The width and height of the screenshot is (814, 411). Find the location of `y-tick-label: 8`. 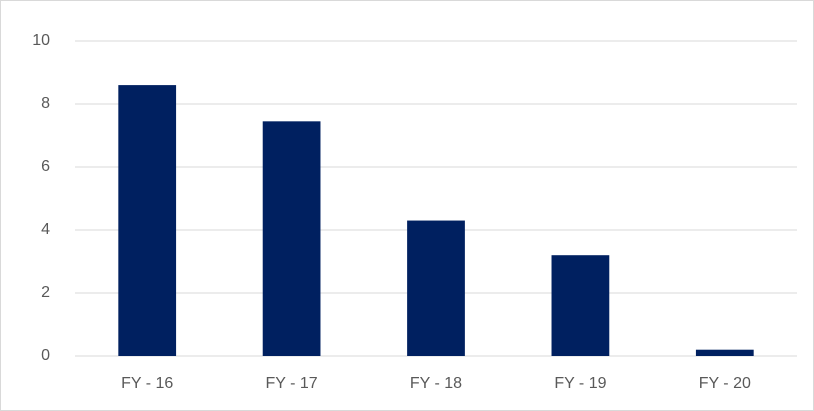

y-tick-label: 8 is located at coordinates (45, 103).